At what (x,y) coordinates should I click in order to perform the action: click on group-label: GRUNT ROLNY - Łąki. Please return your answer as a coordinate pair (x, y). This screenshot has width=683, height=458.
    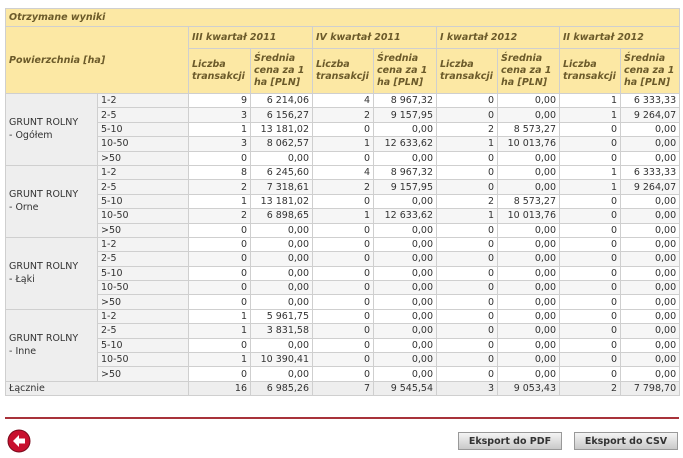
    Looking at the image, I should click on (51, 273).